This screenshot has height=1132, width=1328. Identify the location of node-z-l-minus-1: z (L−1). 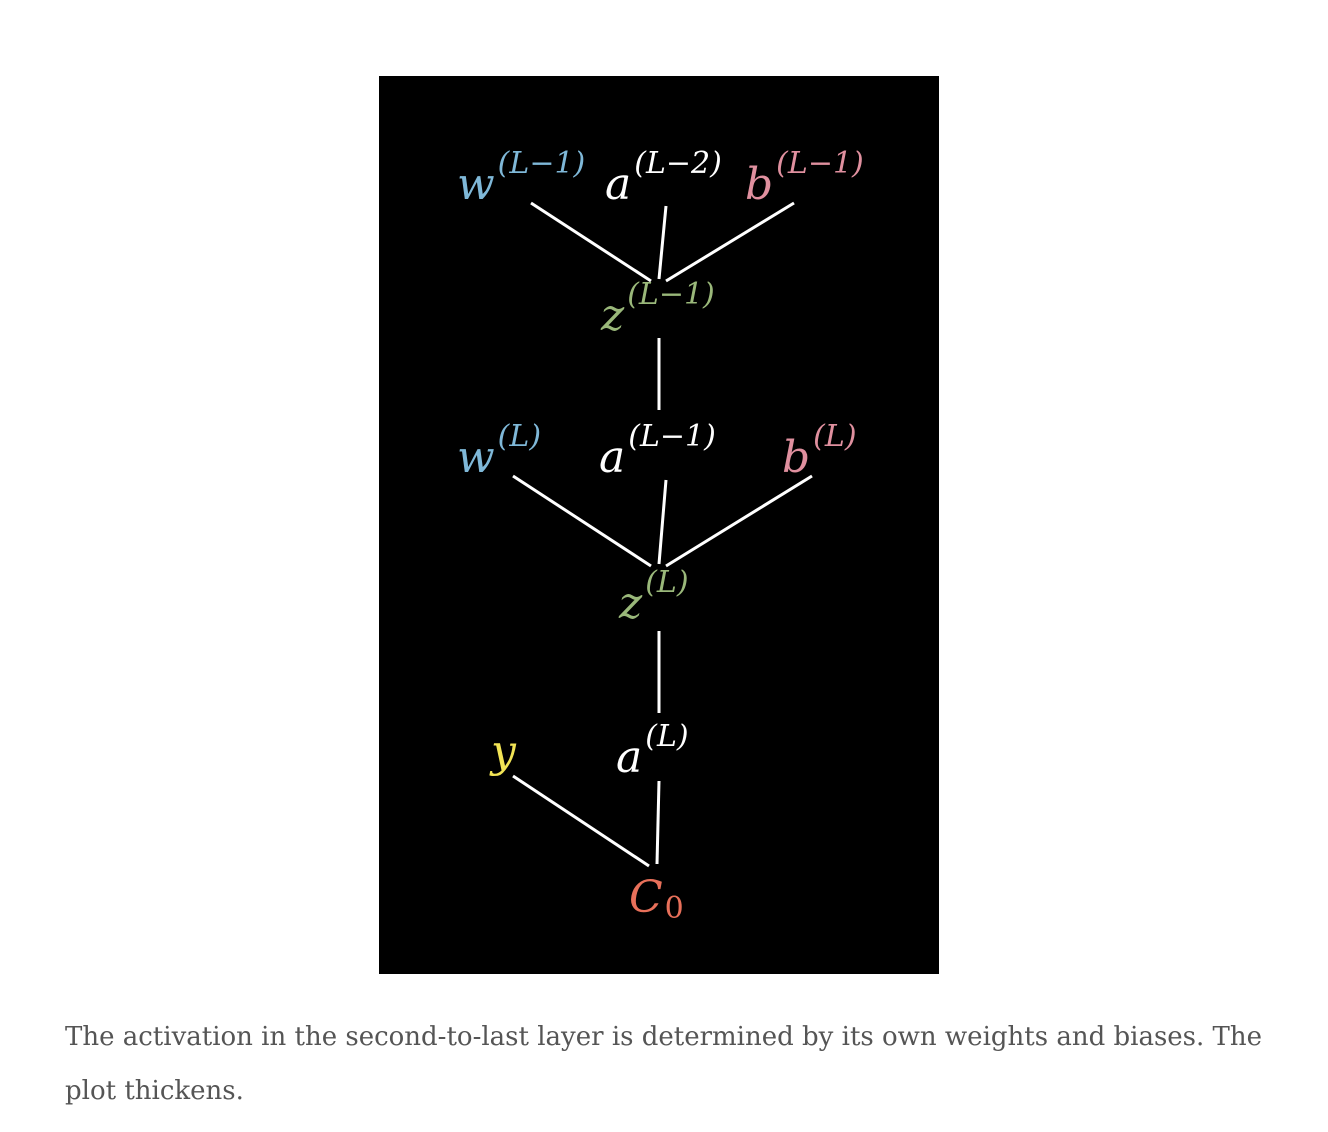
(657, 309).